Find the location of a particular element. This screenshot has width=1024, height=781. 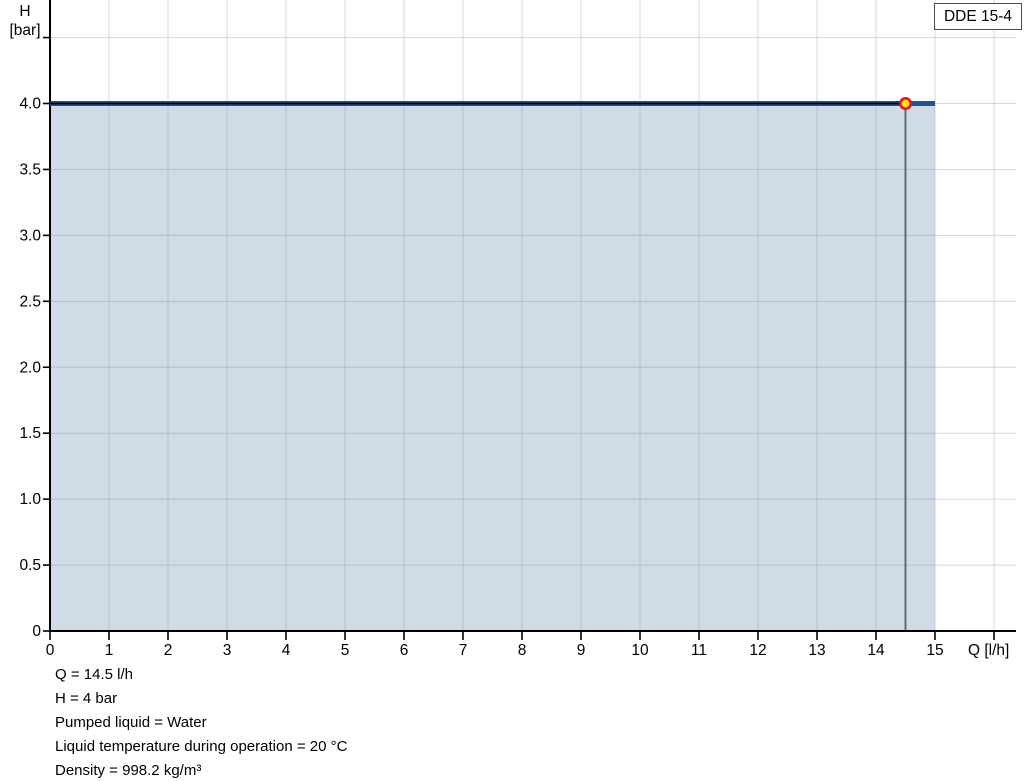

x-tick-label: 3 is located at coordinates (227, 650).